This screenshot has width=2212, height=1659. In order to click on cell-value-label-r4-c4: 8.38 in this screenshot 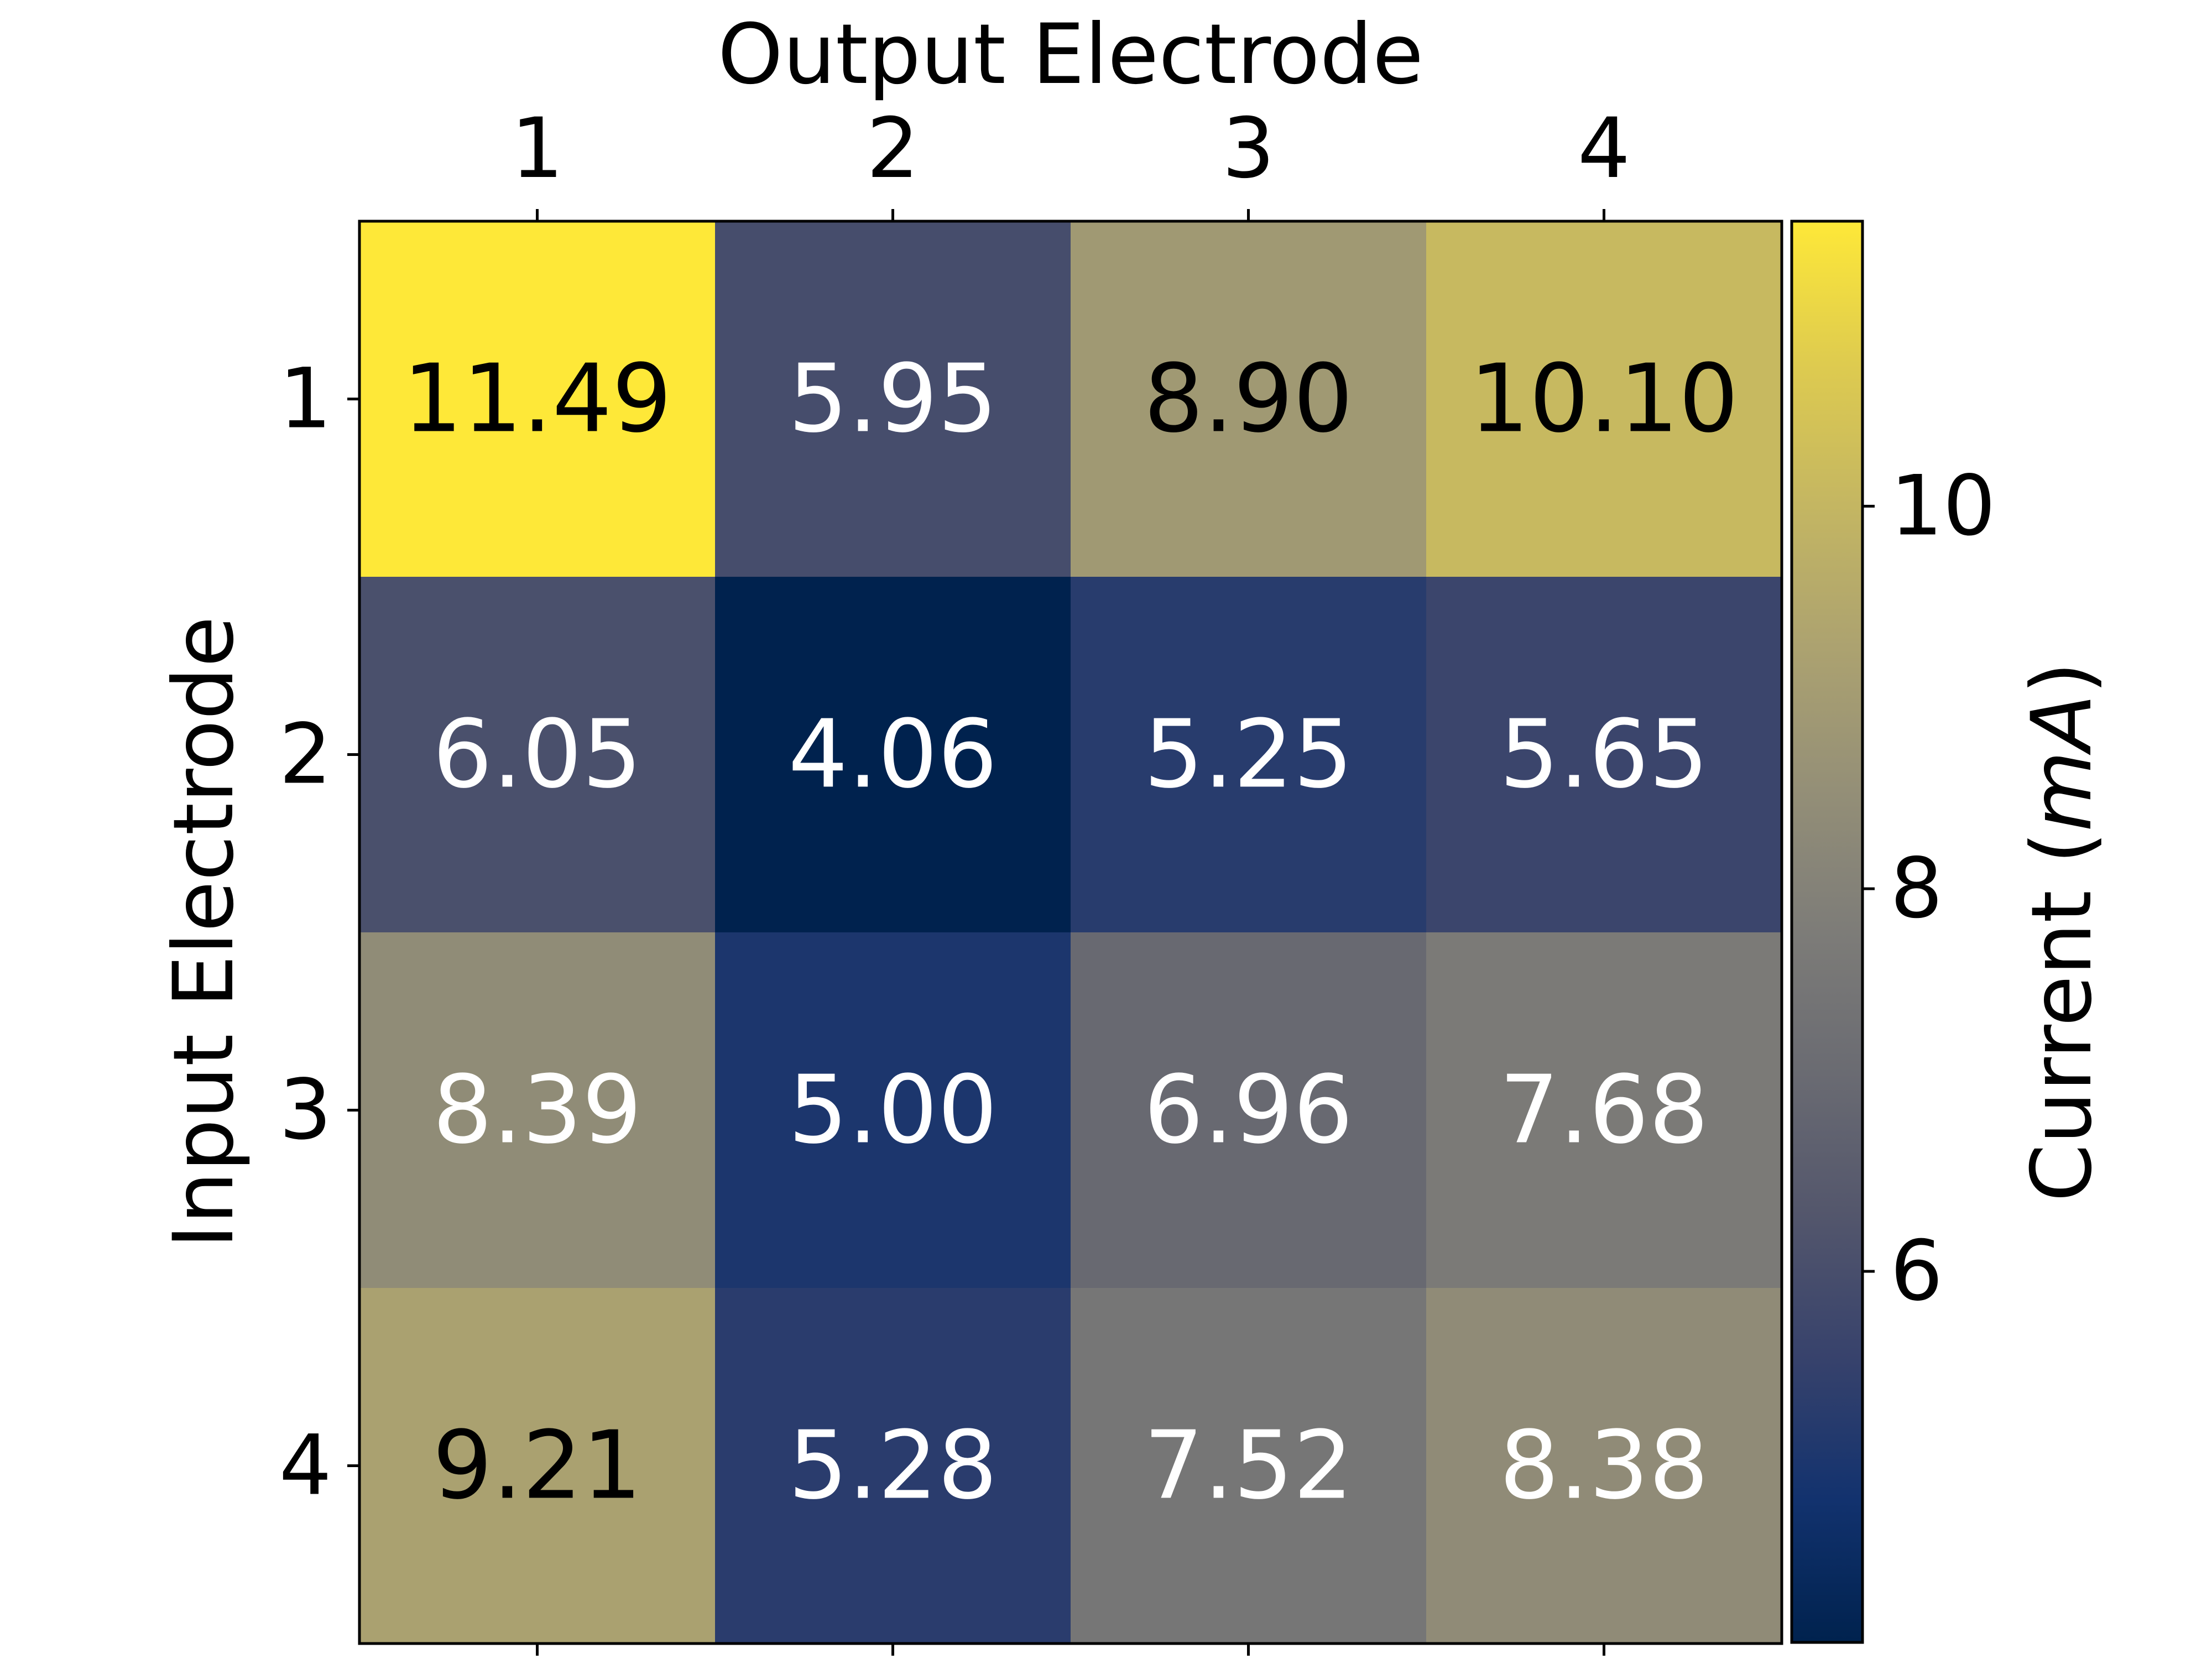, I will do `click(1604, 1466)`.